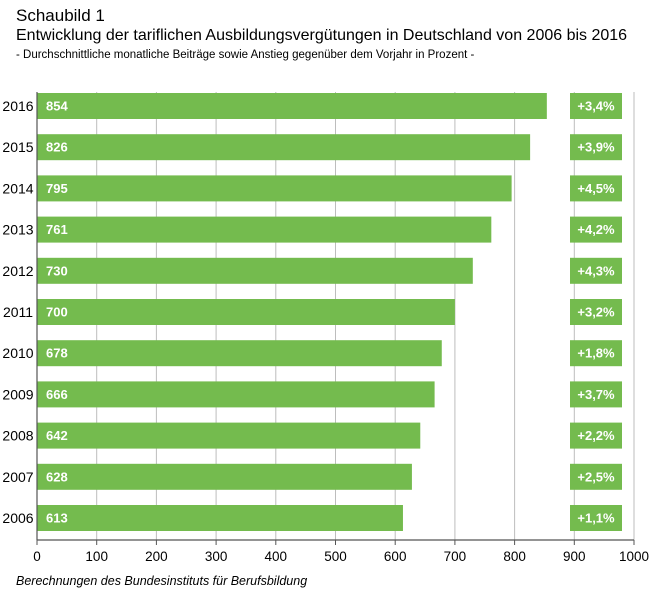  I want to click on bar-value-label: 642, so click(57, 435).